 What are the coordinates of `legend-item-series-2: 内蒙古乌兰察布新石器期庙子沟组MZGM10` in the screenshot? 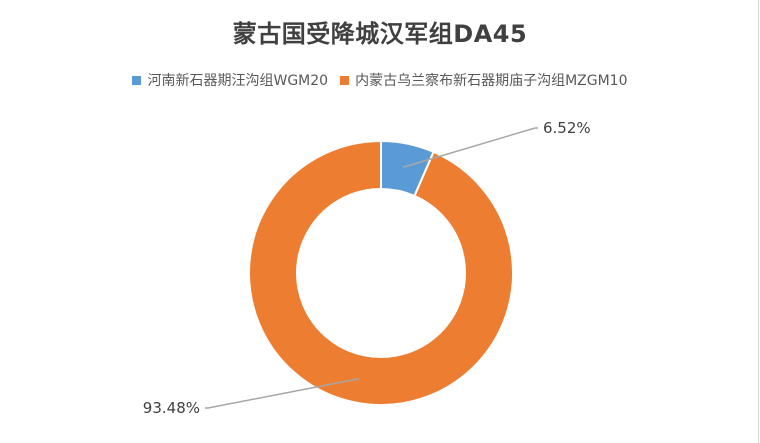 It's located at (484, 80).